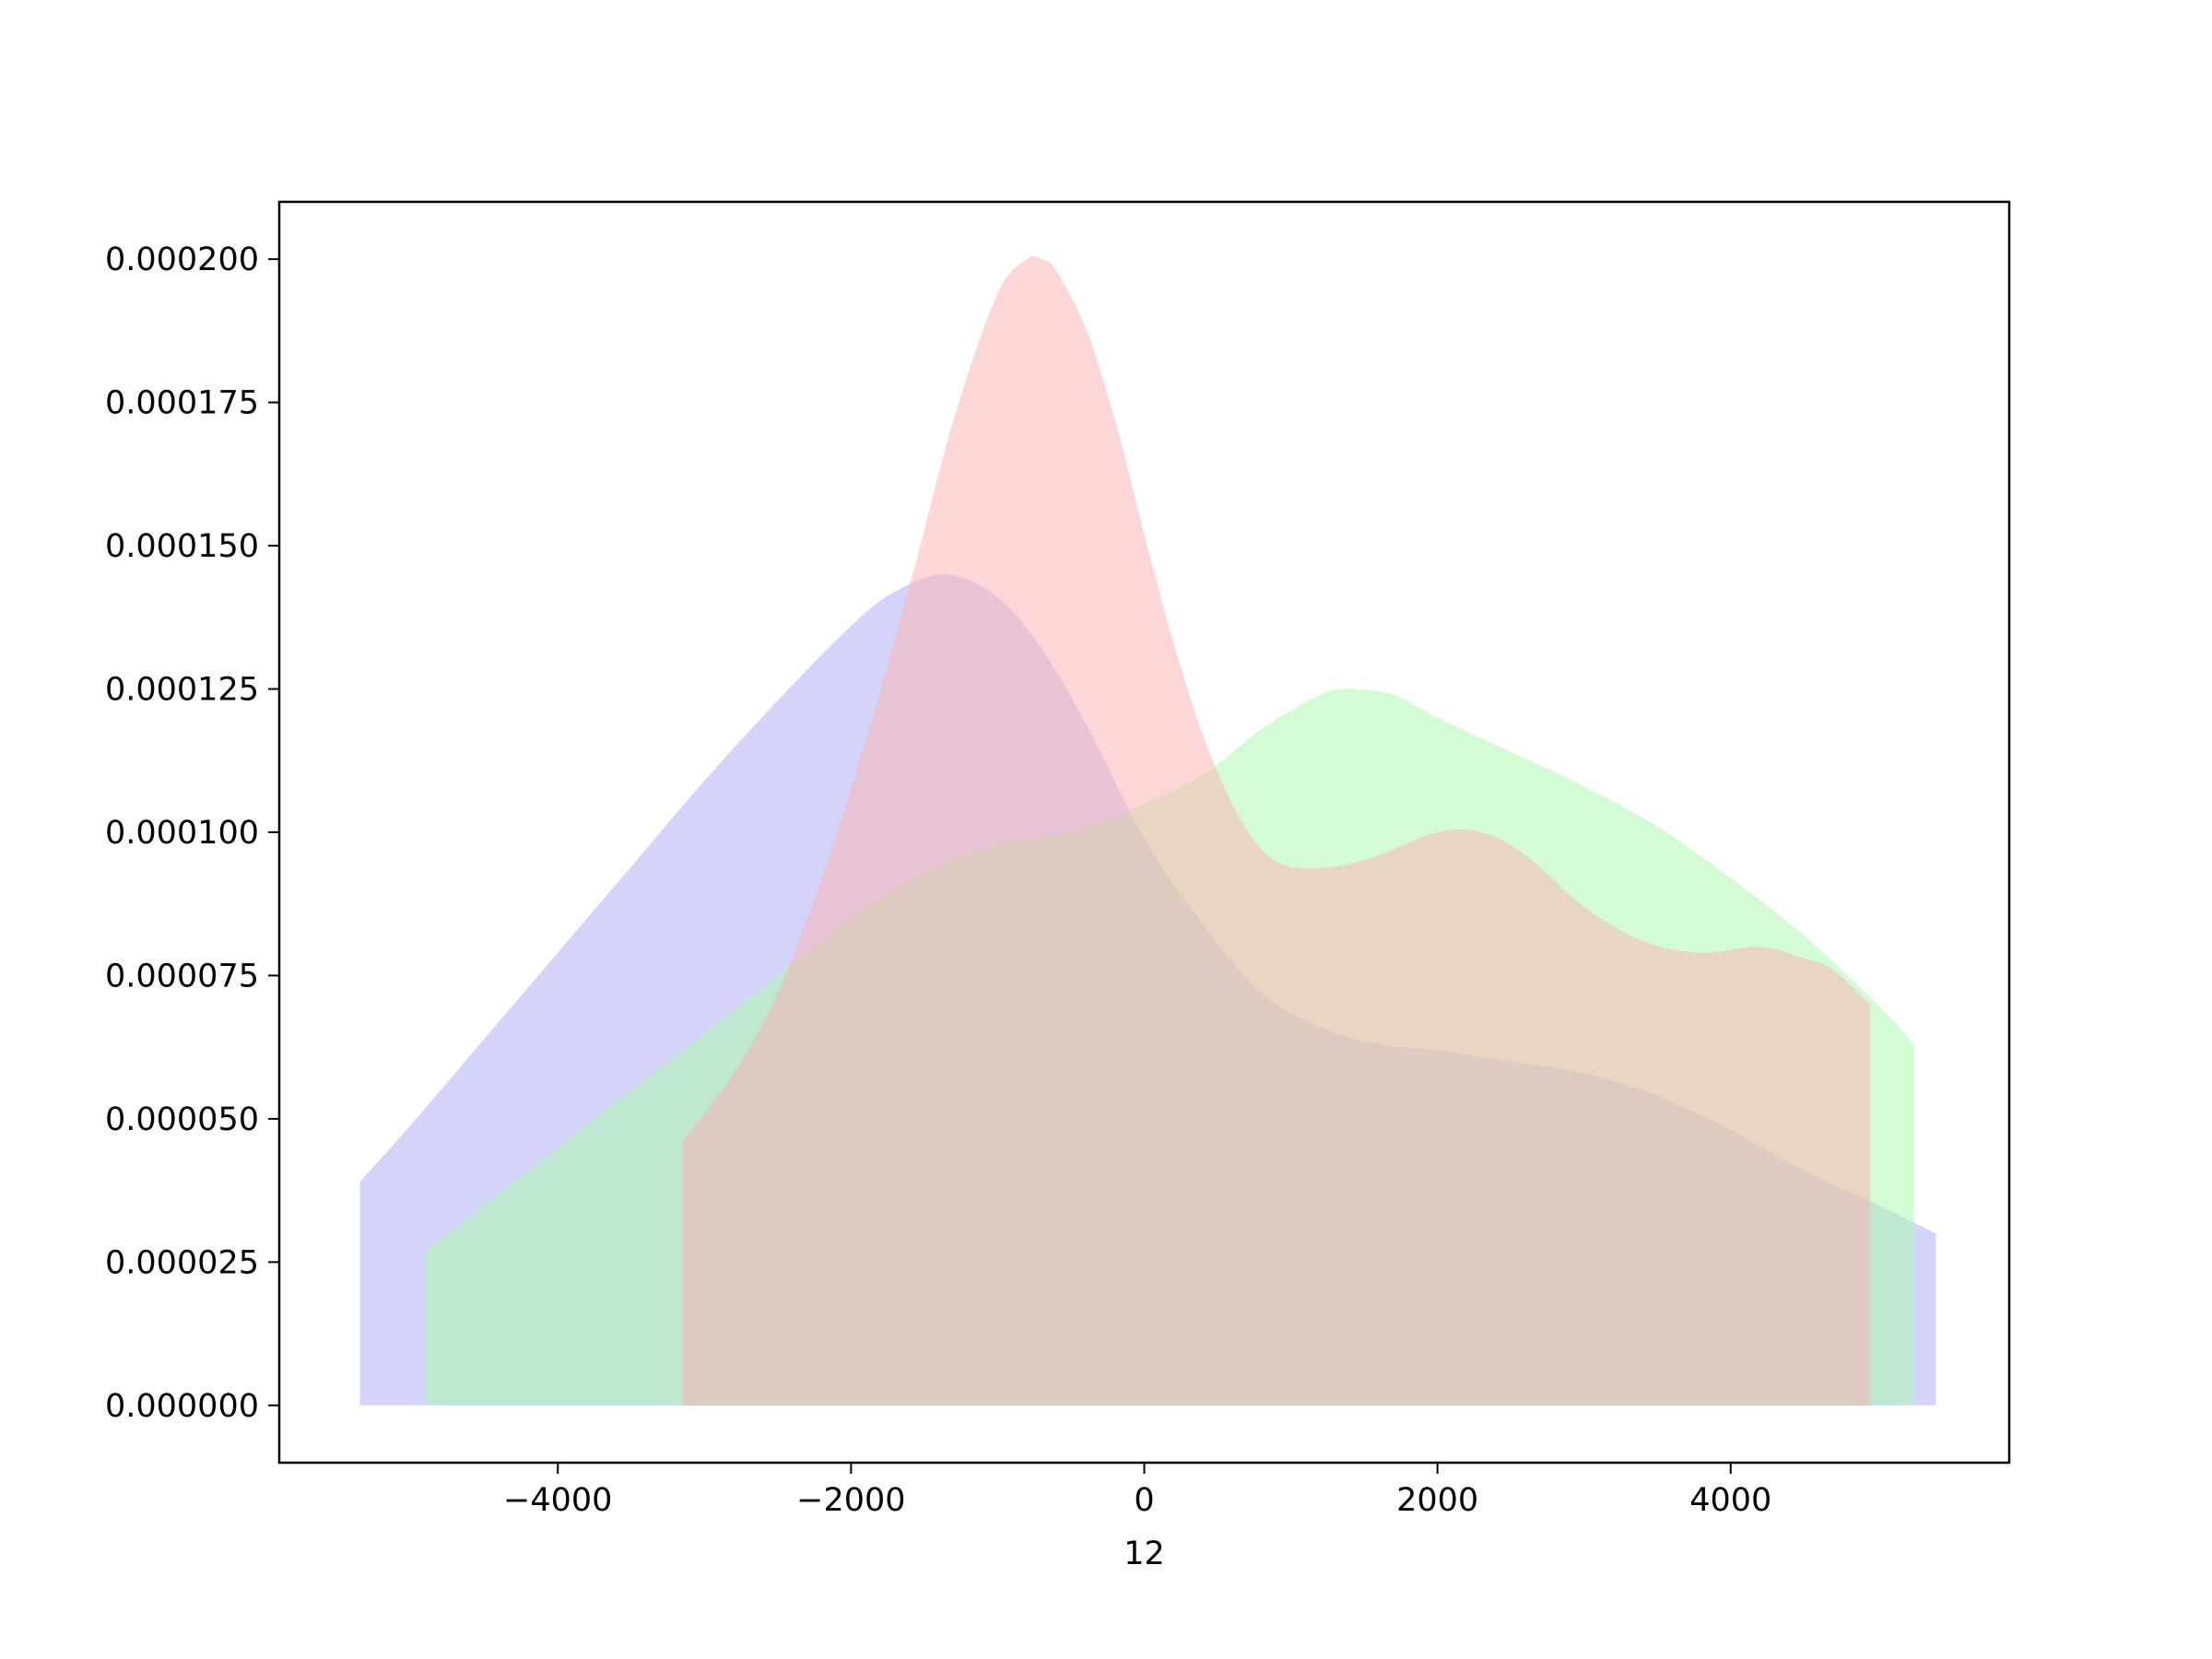 Image resolution: width=2212 pixels, height=1659 pixels. I want to click on x-axis-label: 12, so click(1144, 1553).